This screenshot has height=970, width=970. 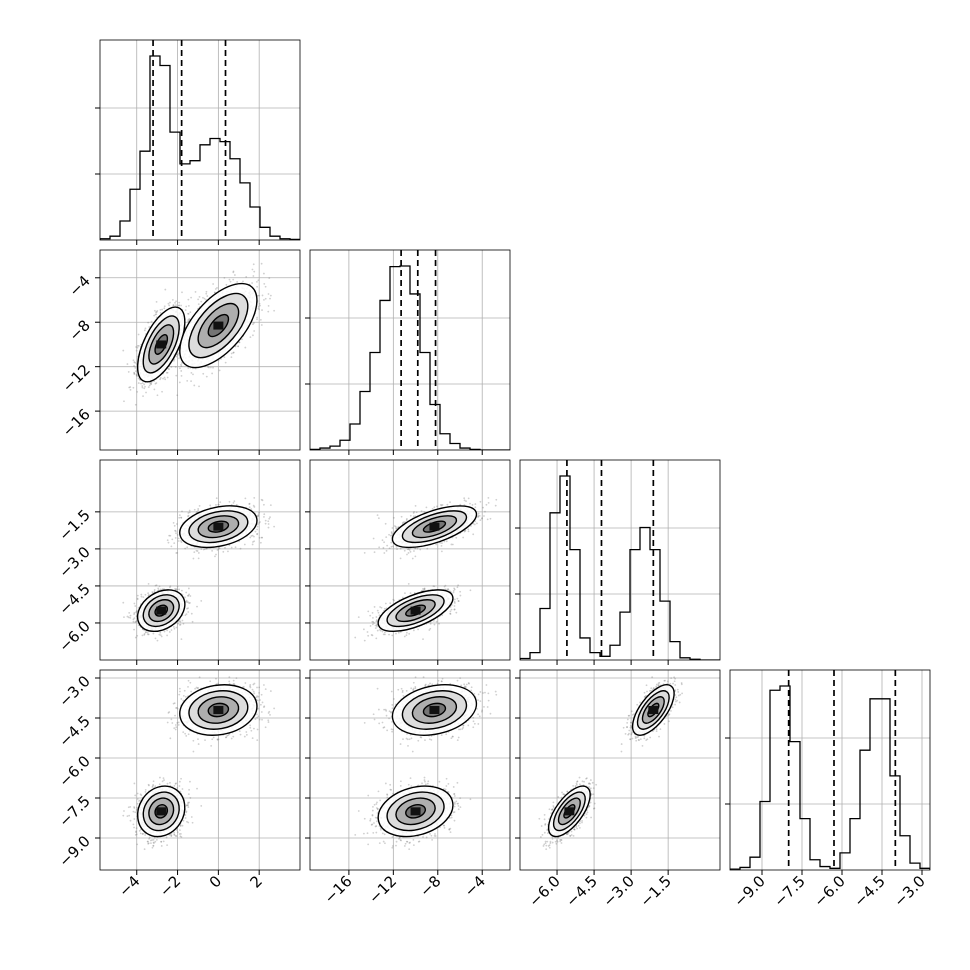 I want to click on y-tick-label: −4, so click(x=79, y=286).